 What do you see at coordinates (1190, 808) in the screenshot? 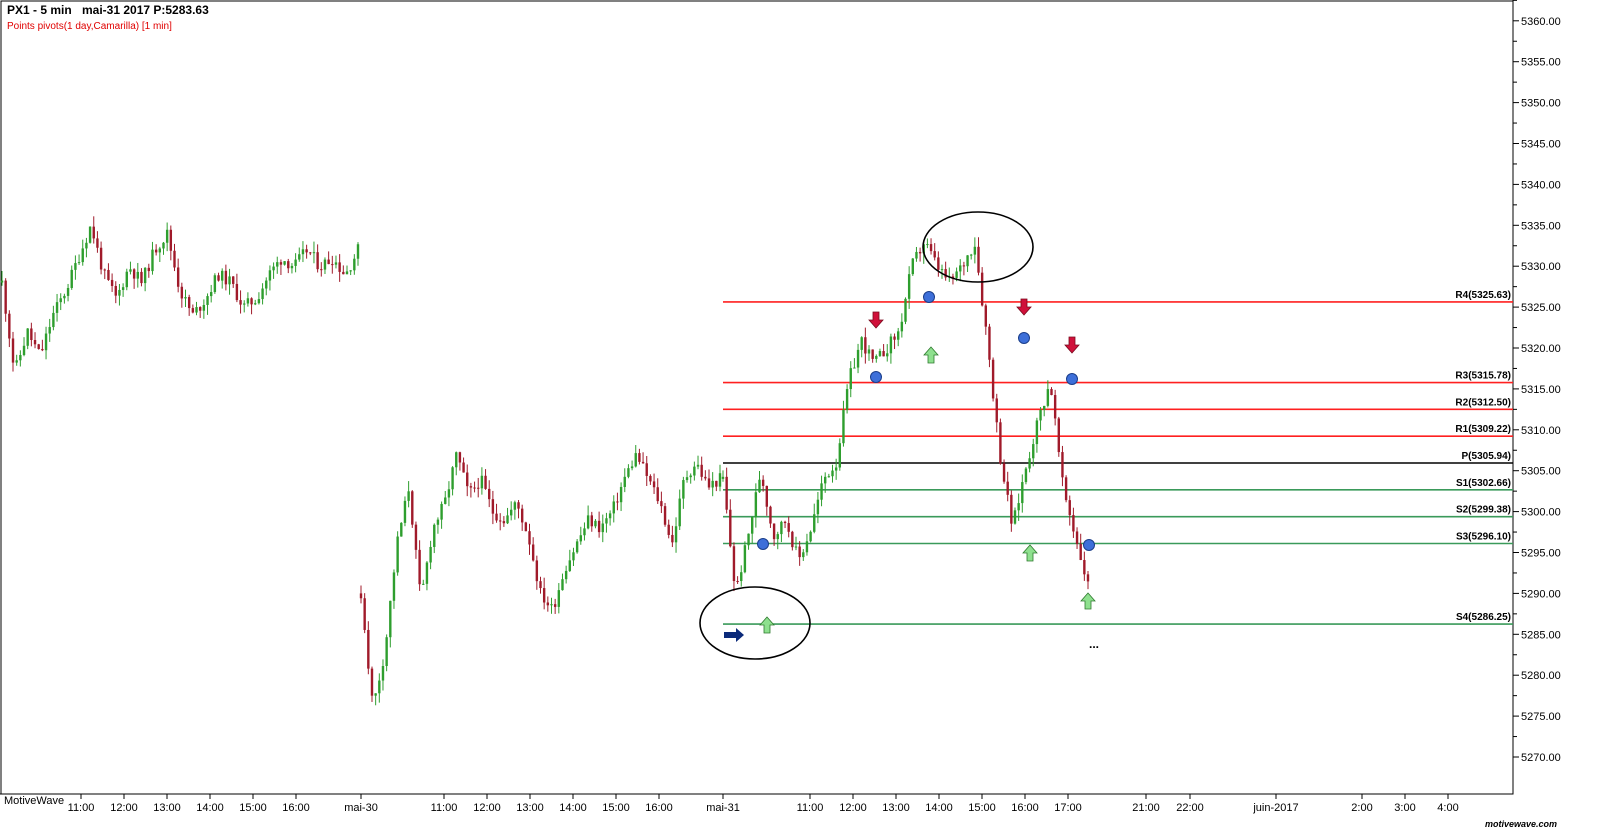
I see `time-tick-label: 22:00` at bounding box center [1190, 808].